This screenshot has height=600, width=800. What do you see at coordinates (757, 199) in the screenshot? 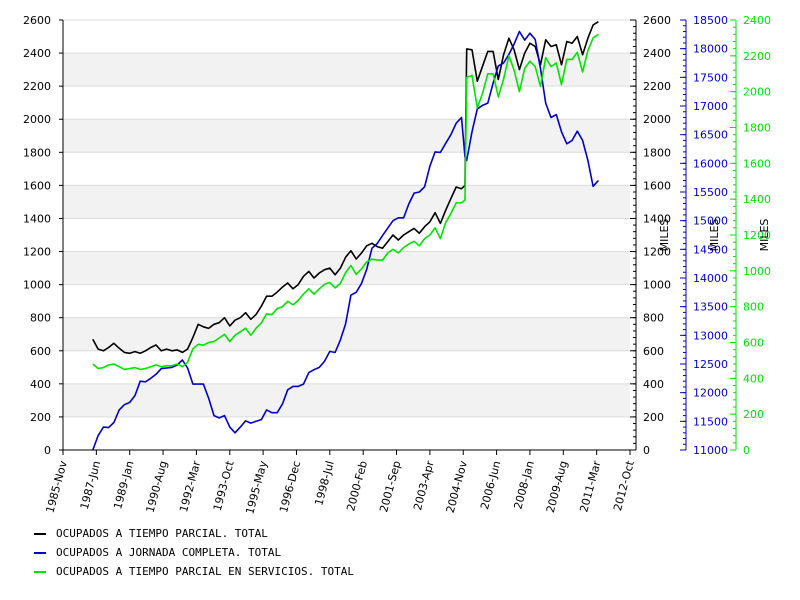
I see `right3-axis-tick-label: 1400` at bounding box center [757, 199].